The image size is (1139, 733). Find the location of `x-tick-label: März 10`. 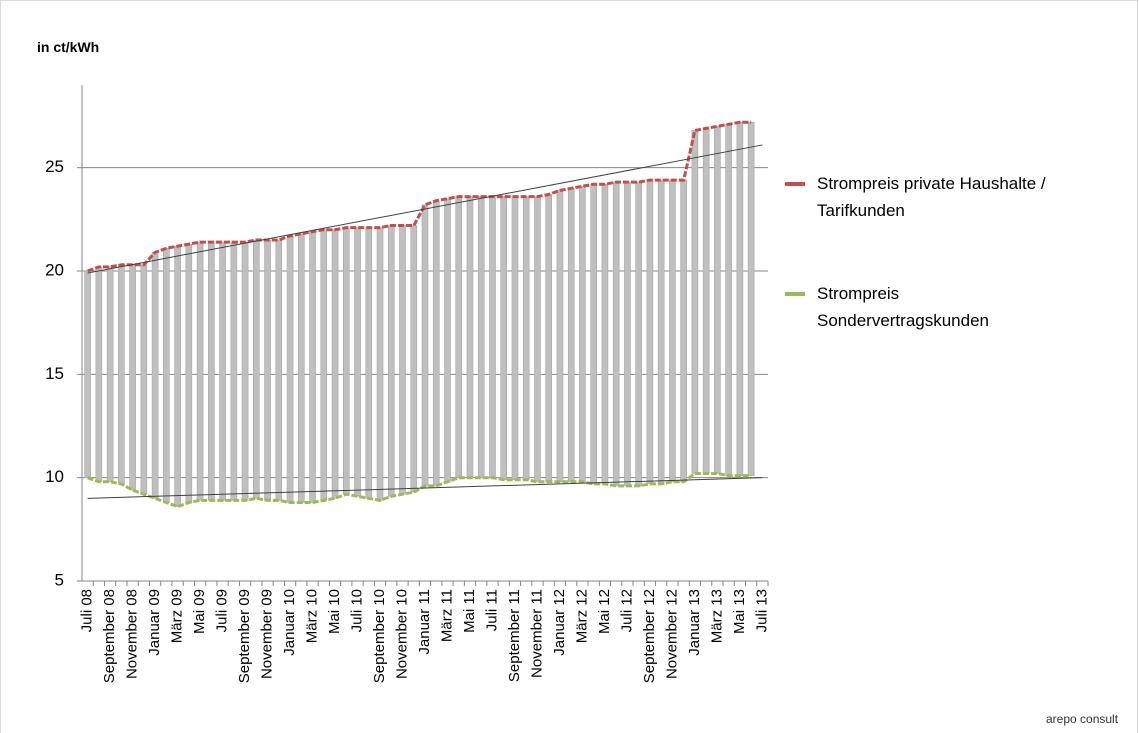

x-tick-label: März 10 is located at coordinates (312, 616).